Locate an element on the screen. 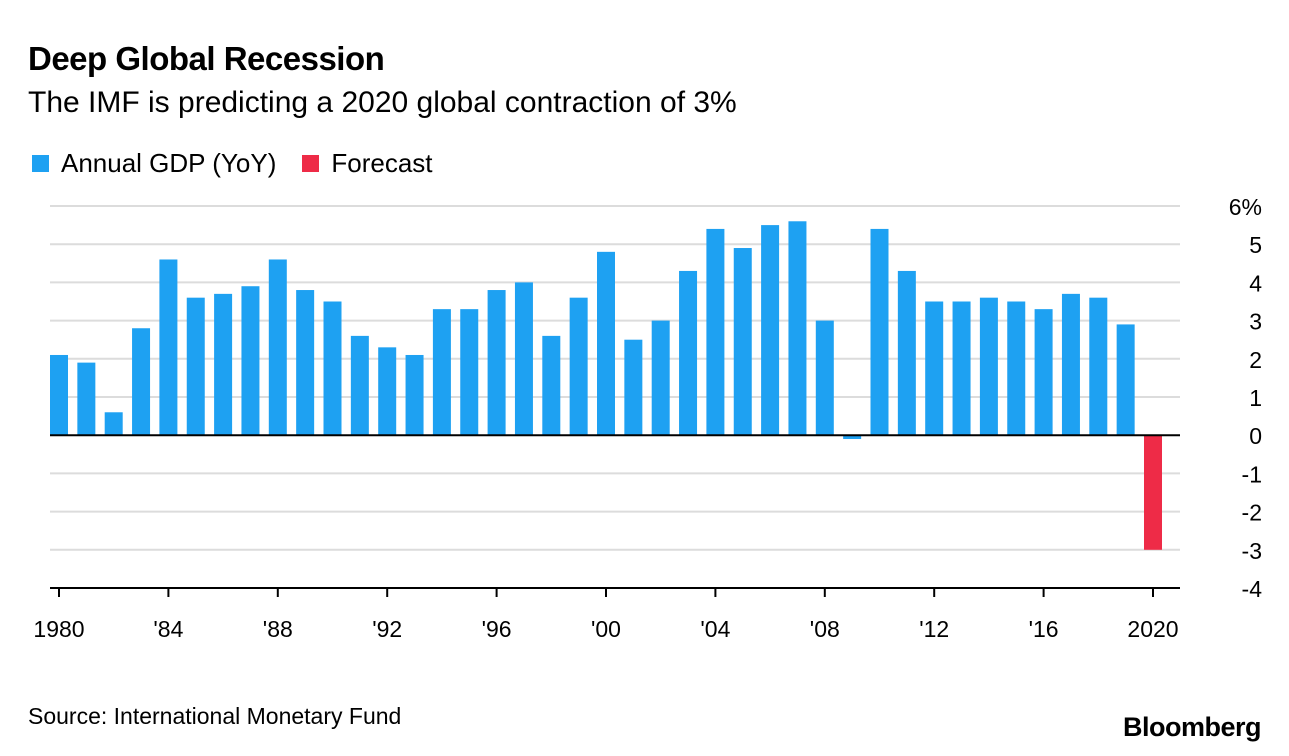 Image resolution: width=1289 pixels, height=756 pixels. x-tick-label: '00 is located at coordinates (606, 629).